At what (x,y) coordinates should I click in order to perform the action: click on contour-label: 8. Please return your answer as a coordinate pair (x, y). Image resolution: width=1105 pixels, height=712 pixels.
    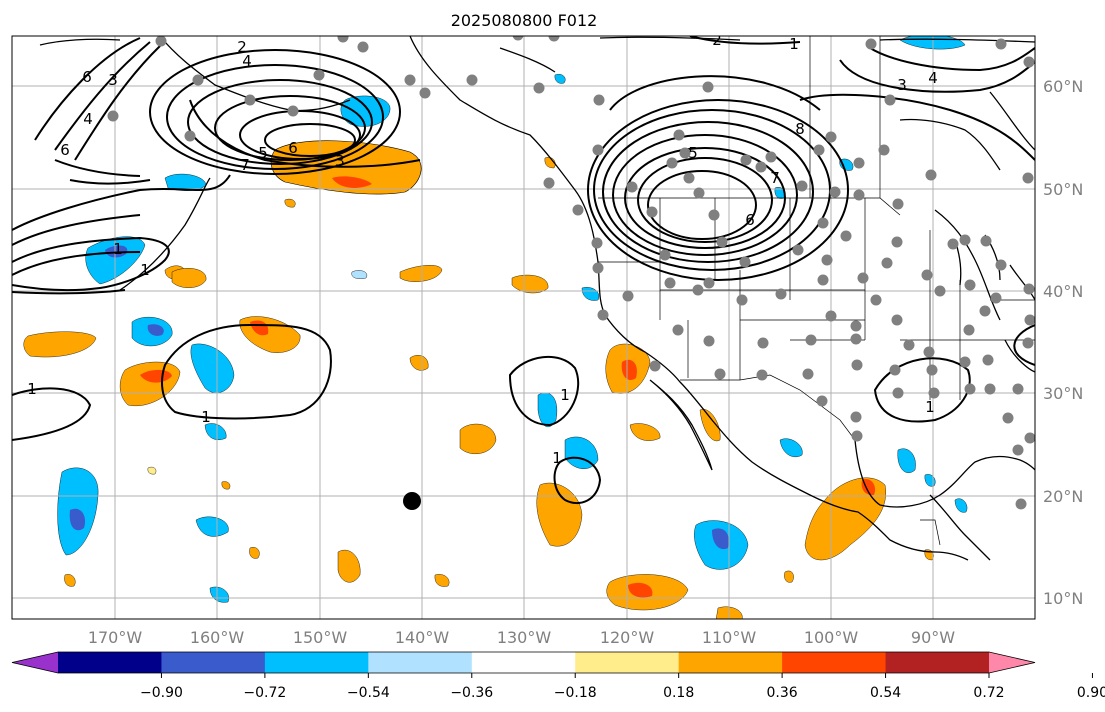
    Looking at the image, I should click on (800, 129).